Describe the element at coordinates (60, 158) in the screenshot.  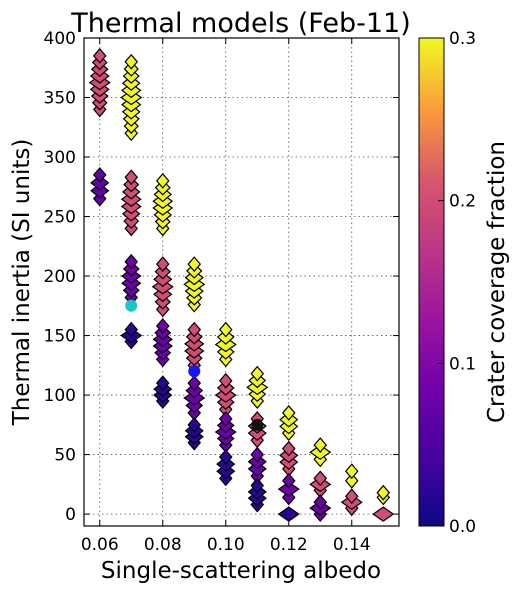
I see `y-tick-label: 300` at that location.